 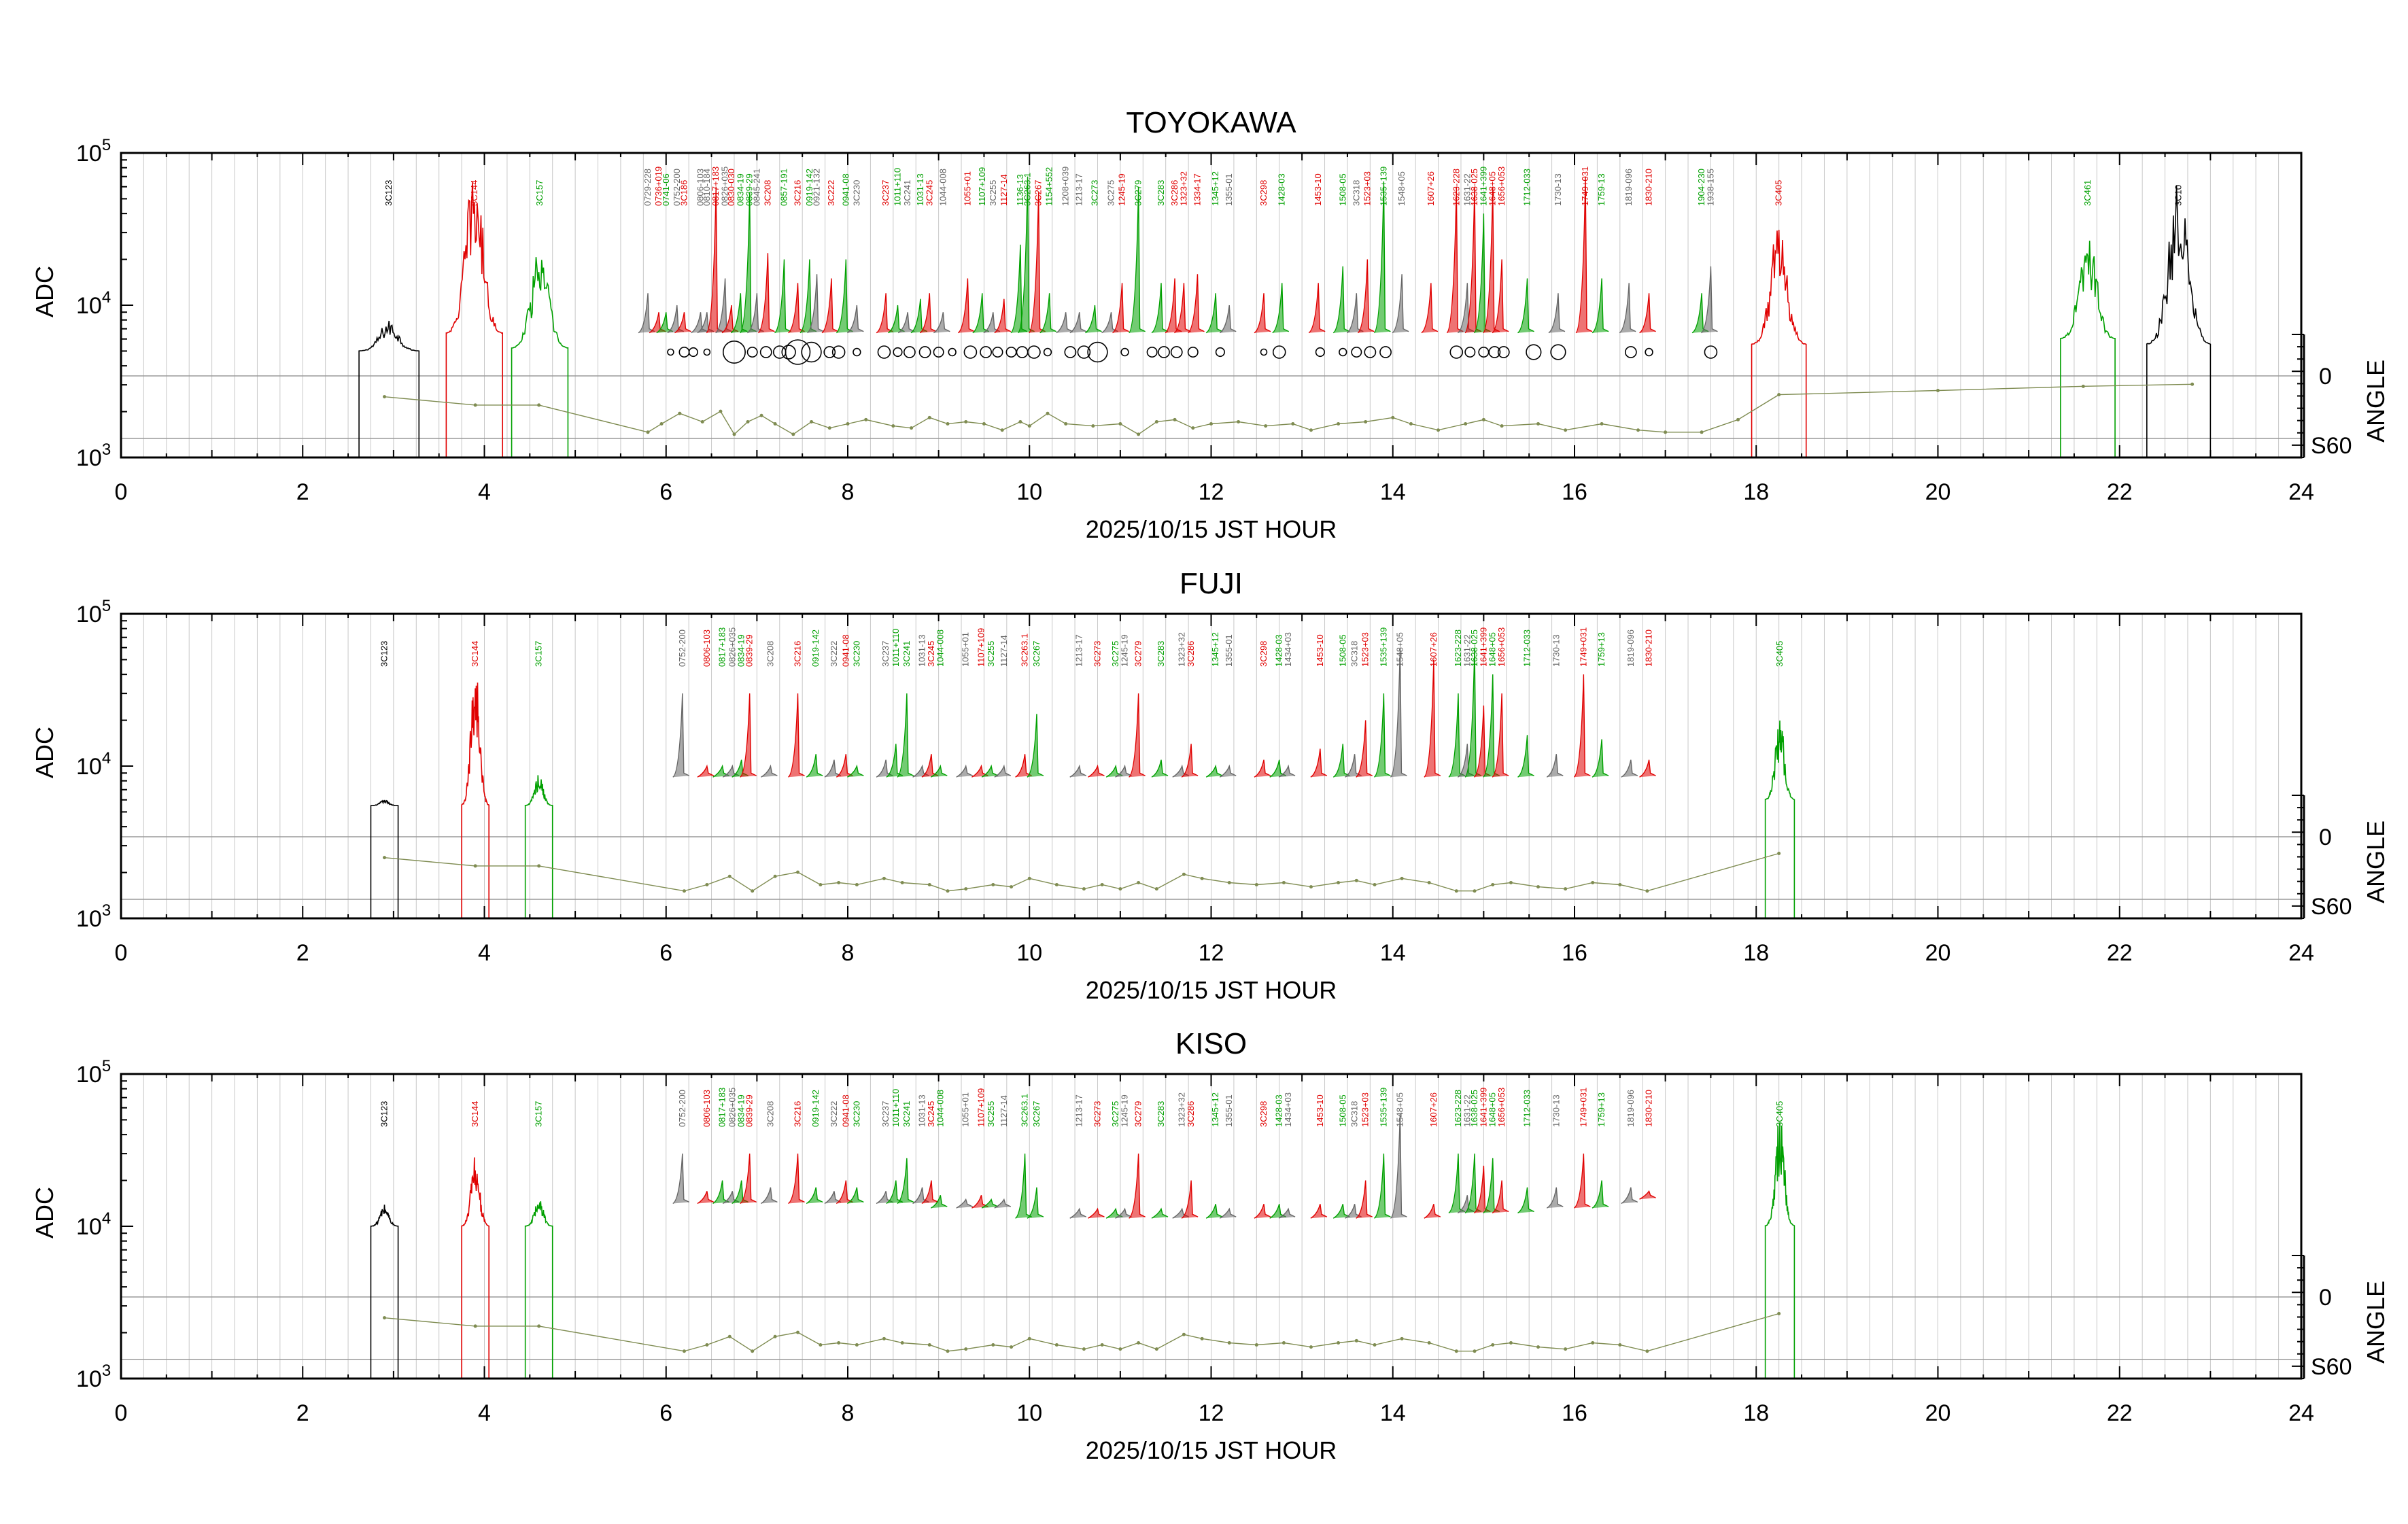 What do you see at coordinates (1779, 193) in the screenshot?
I see `source-label: 3C405` at bounding box center [1779, 193].